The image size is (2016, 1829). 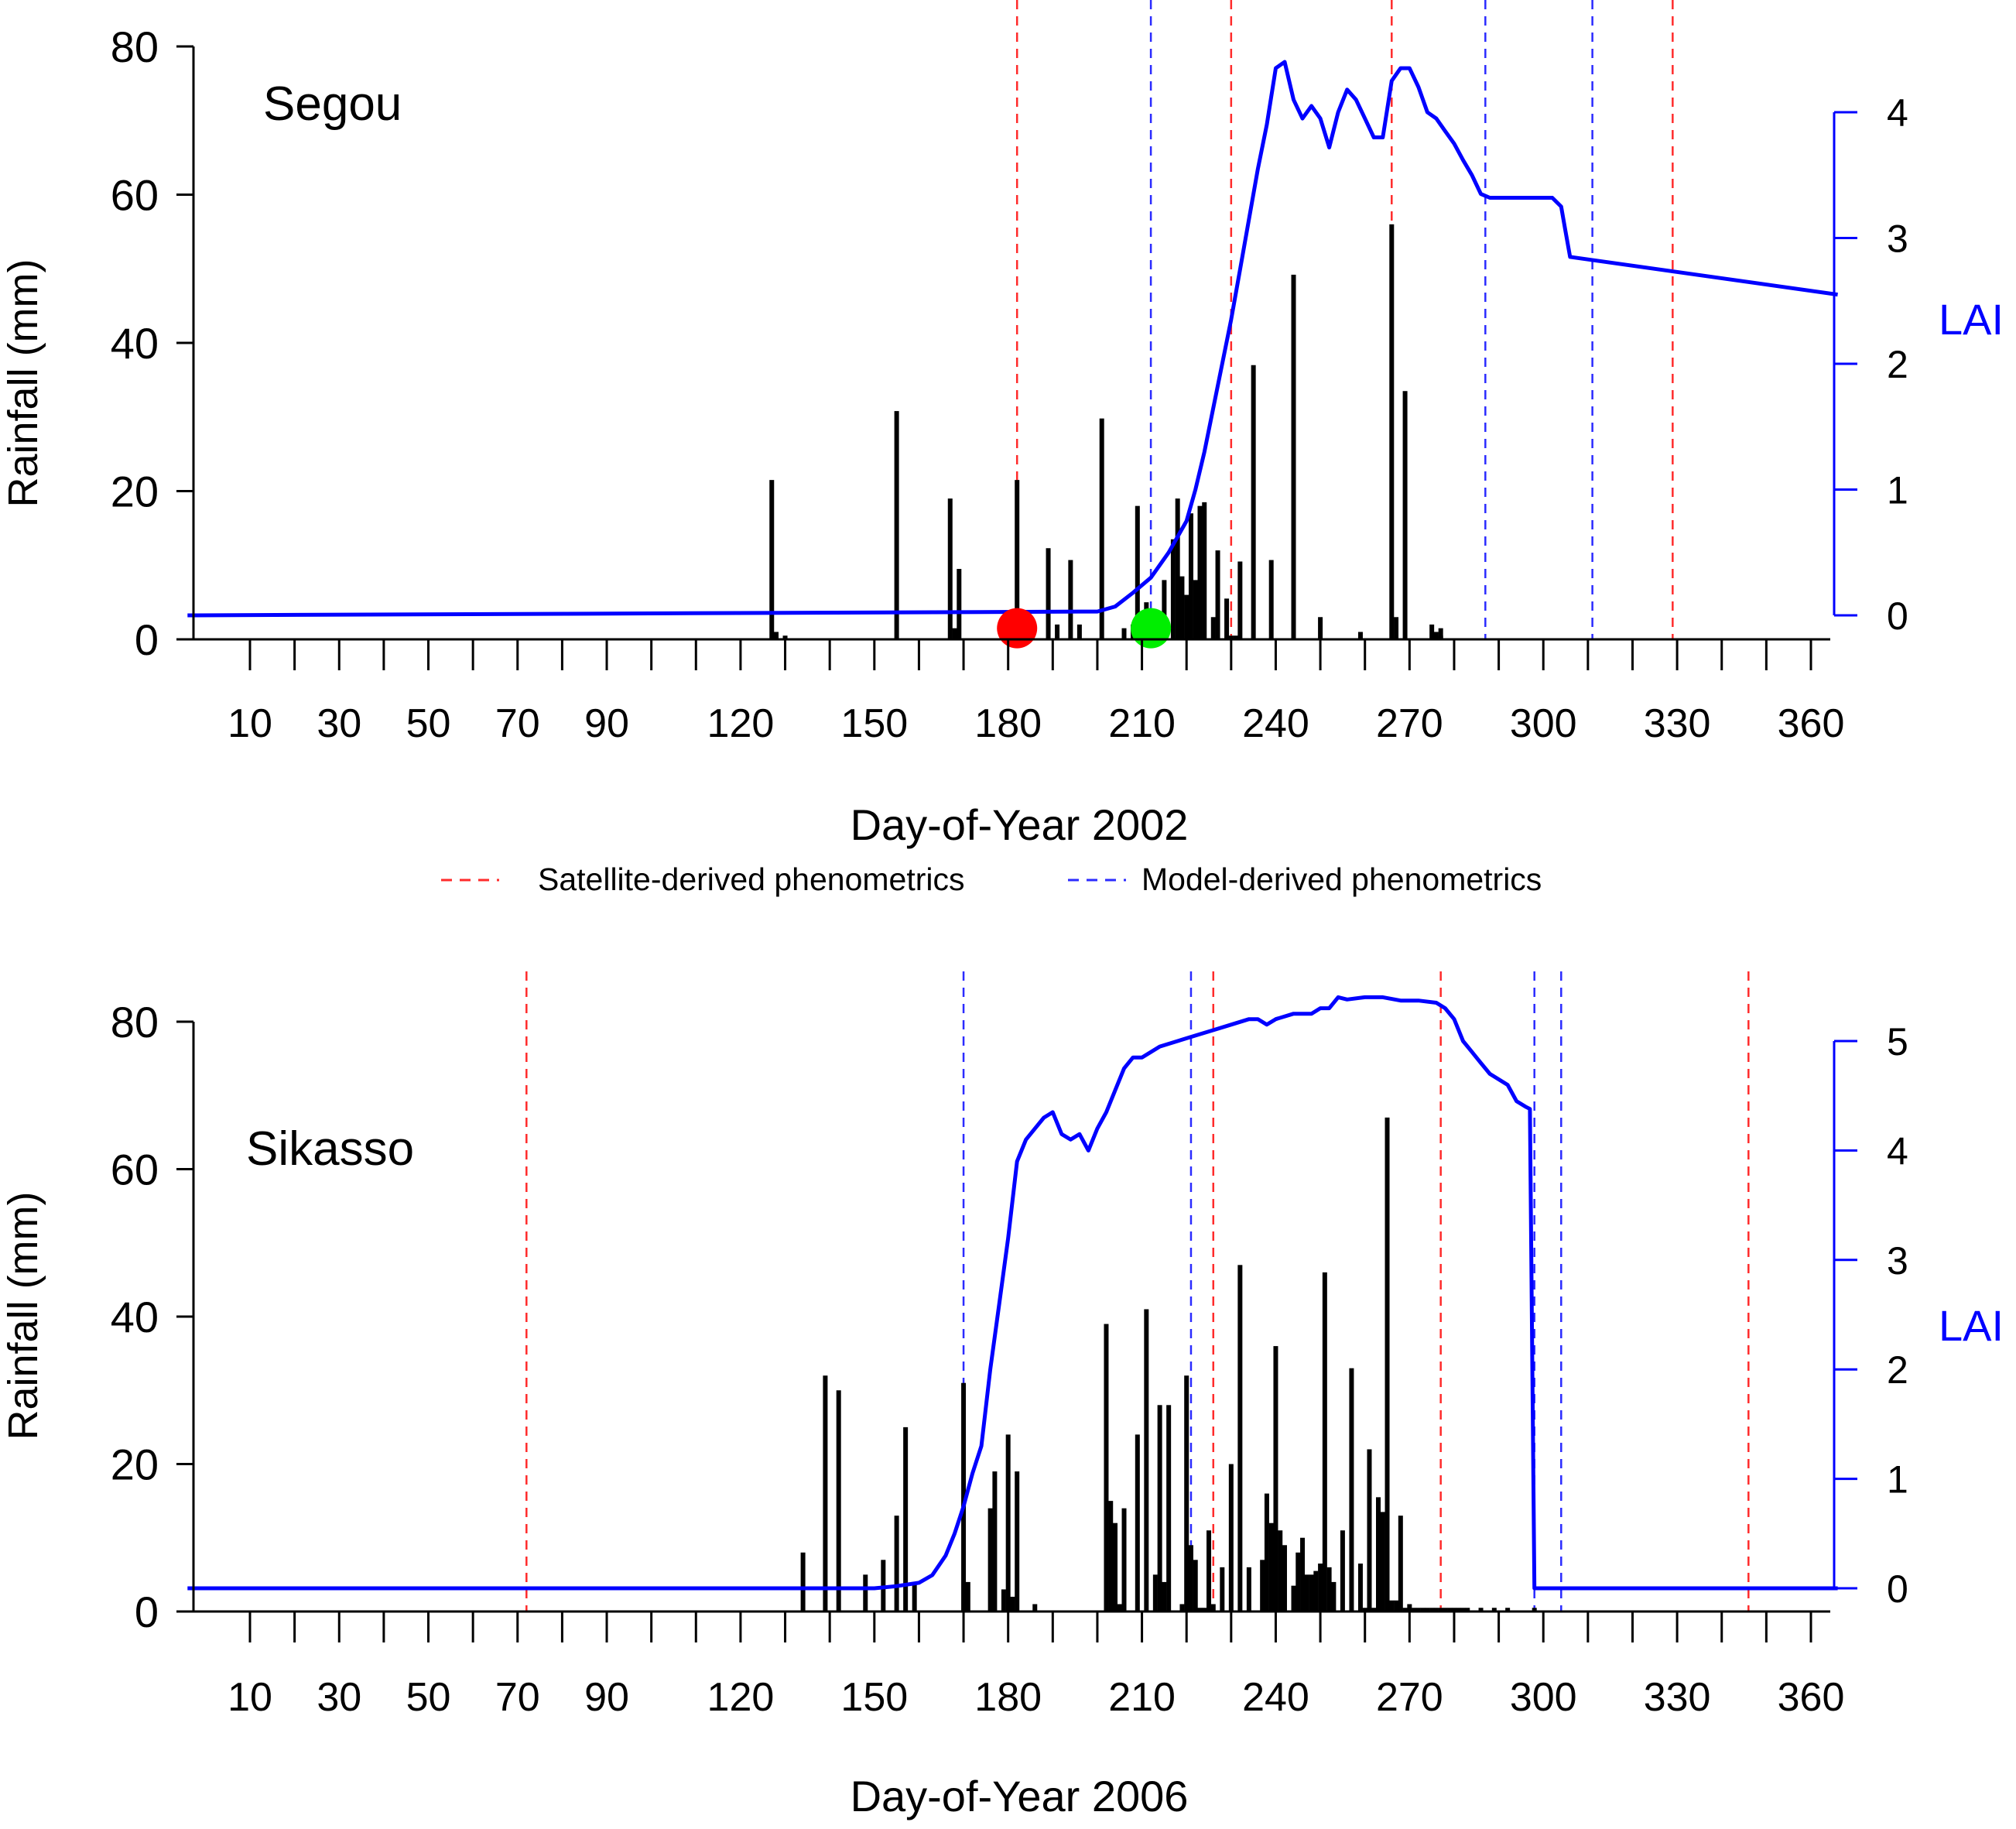 I want to click on y2-tick-label: 3, so click(x=1897, y=1261).